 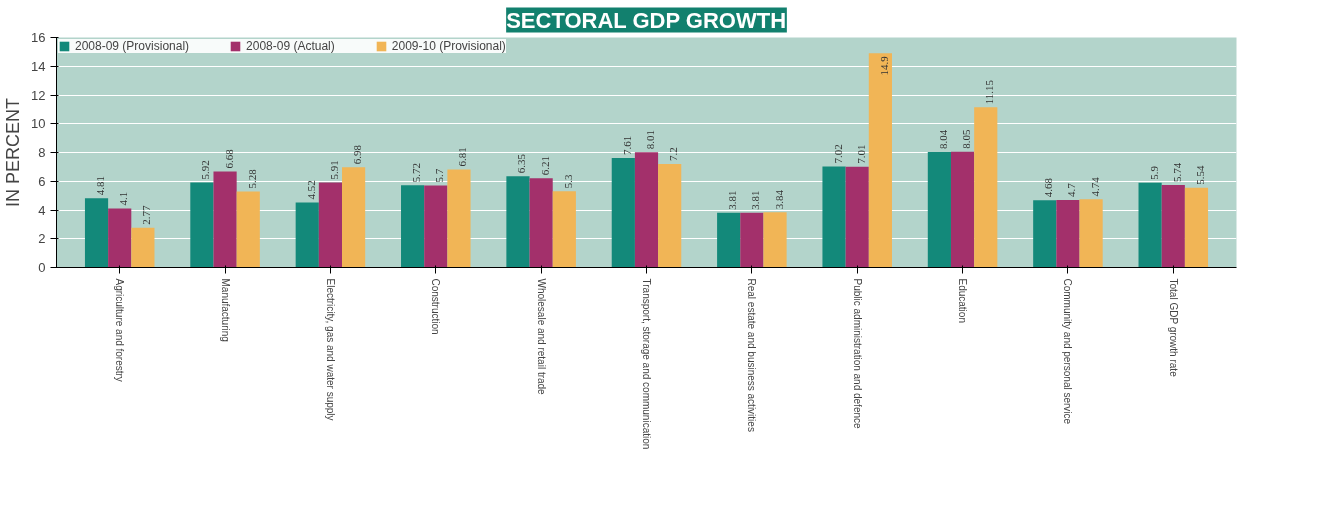 What do you see at coordinates (38, 37) in the screenshot?
I see `y-tick-label: 16` at bounding box center [38, 37].